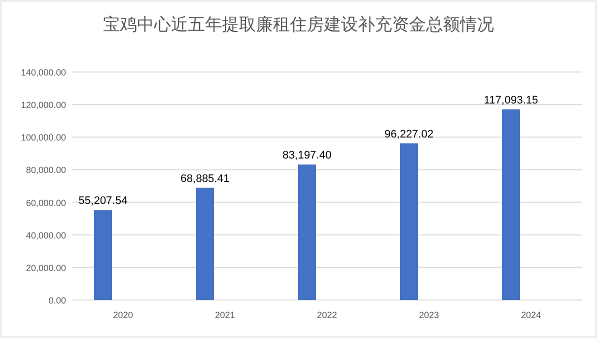 This screenshot has height=338, width=597. I want to click on y-tick-label: 40,000.00, so click(46, 235).